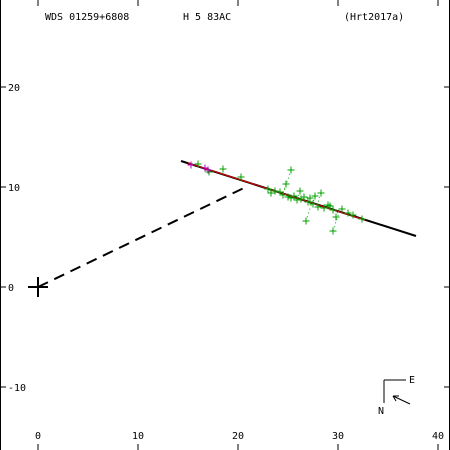  What do you see at coordinates (17, 388) in the screenshot?
I see `y-tick-label: -10` at bounding box center [17, 388].